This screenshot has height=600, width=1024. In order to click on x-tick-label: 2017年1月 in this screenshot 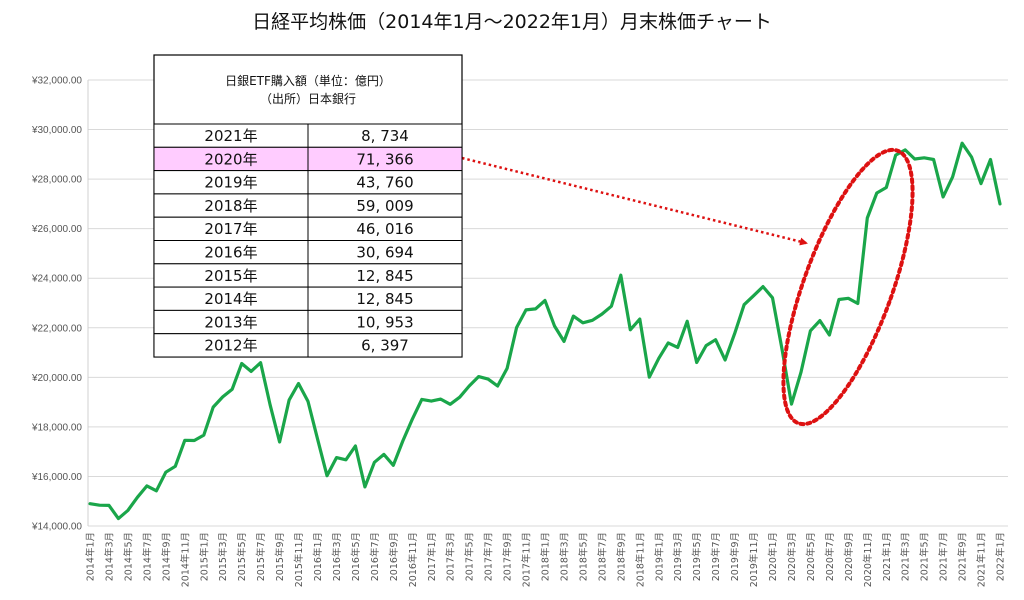, I will do `click(432, 556)`.